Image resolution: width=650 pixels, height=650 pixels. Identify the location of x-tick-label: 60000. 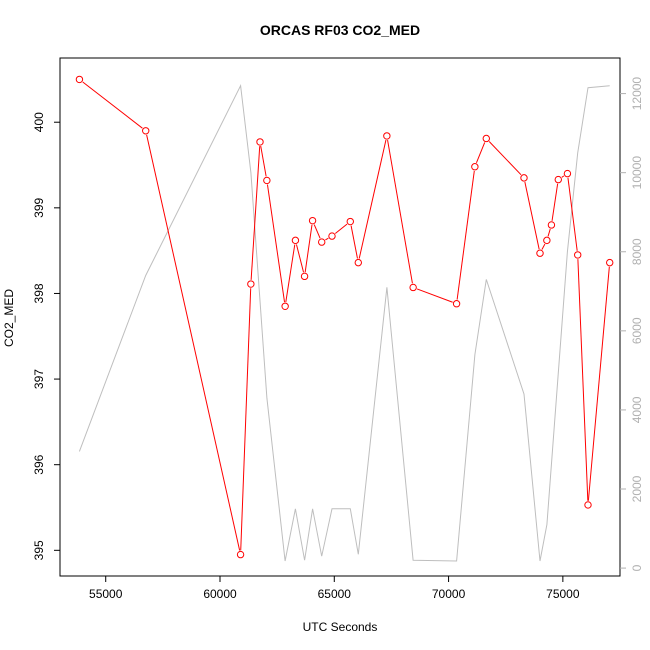
(220, 594).